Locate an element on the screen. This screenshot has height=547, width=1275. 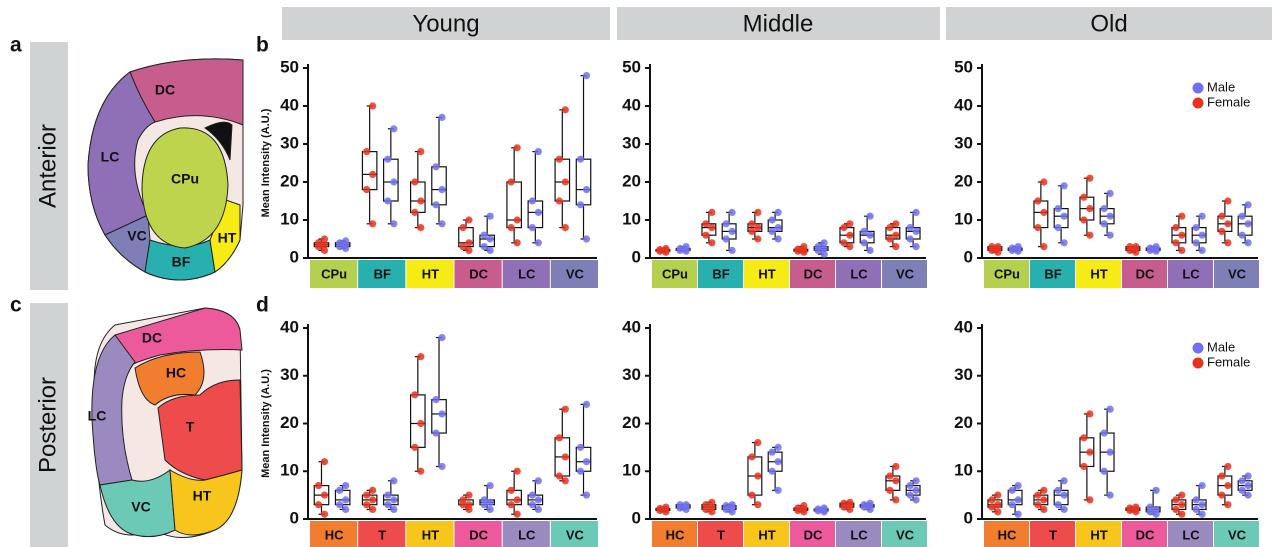
column-header: Old is located at coordinates (1108, 23).